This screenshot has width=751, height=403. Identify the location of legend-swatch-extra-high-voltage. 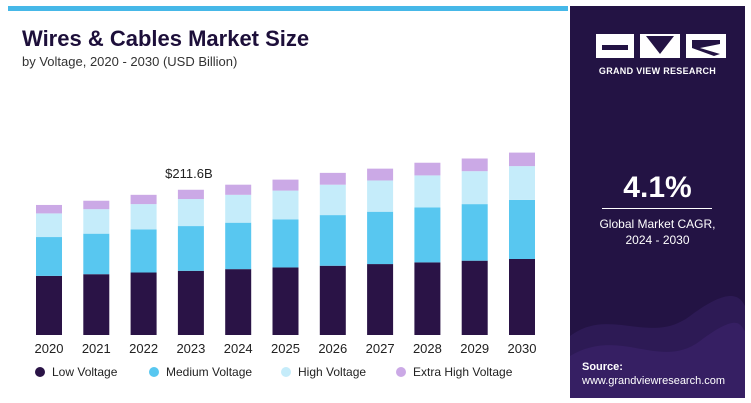
(401, 372).